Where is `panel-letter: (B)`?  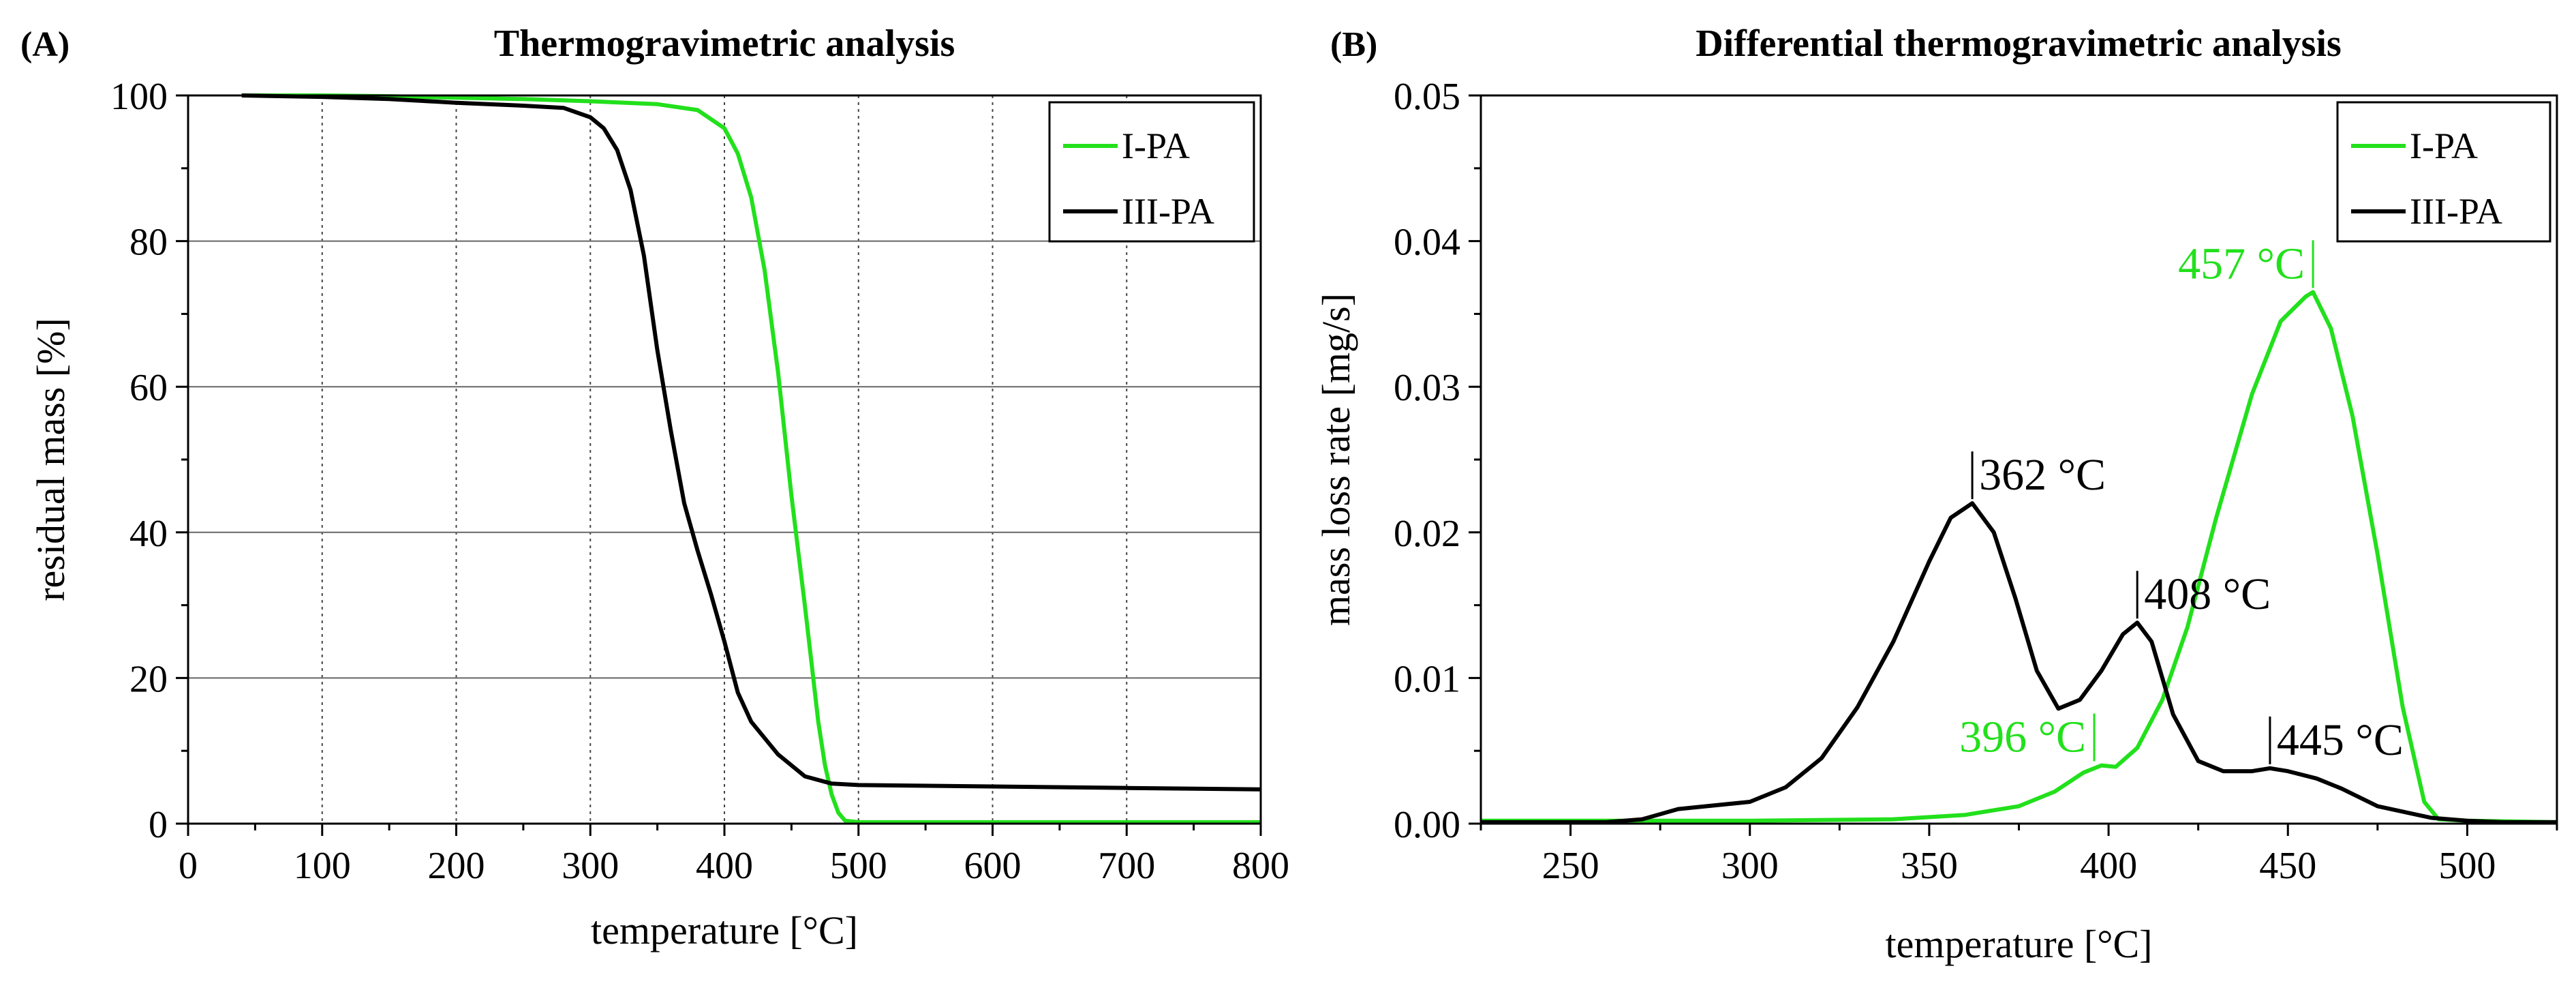
panel-letter: (B) is located at coordinates (1353, 44).